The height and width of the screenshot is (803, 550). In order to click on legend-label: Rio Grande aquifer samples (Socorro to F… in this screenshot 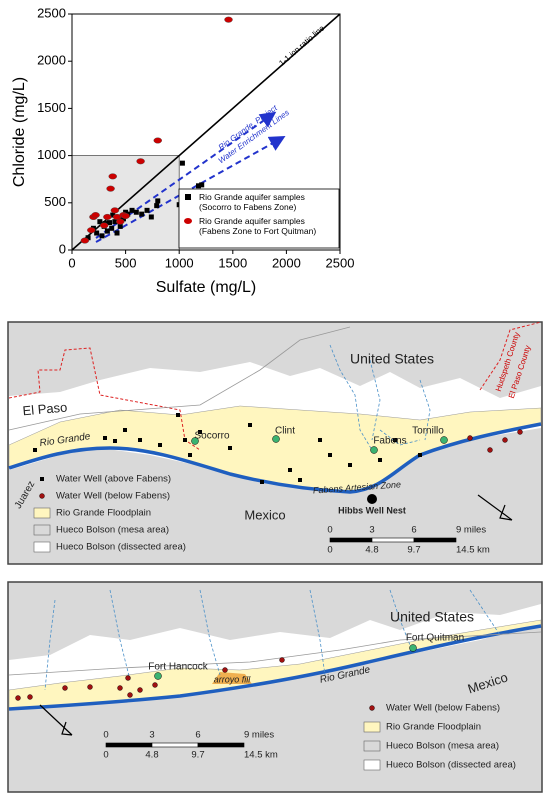, I will do `click(252, 202)`.